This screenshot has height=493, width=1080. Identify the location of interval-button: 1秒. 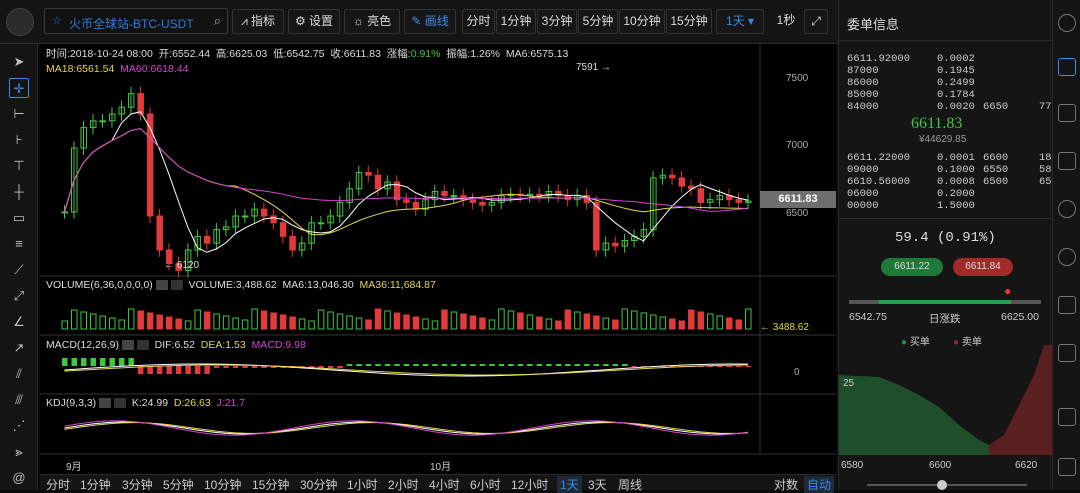
(786, 20).